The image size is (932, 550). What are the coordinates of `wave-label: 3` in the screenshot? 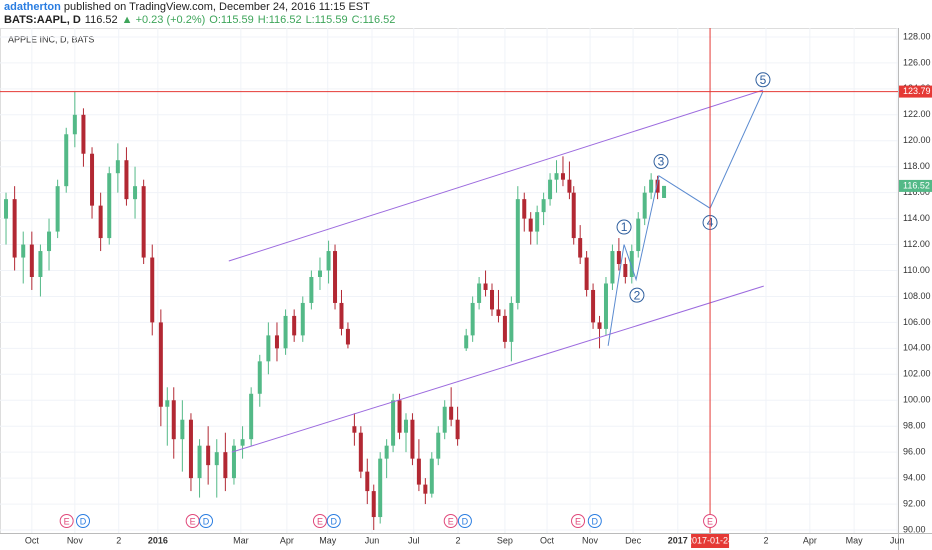 It's located at (661, 162).